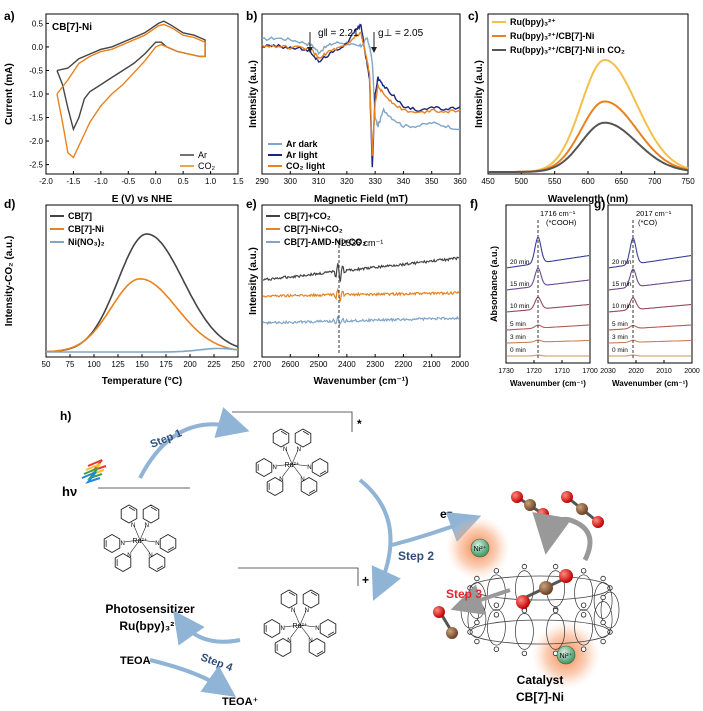 The width and height of the screenshot is (703, 711). I want to click on x-tick-label: 1730, so click(506, 371).